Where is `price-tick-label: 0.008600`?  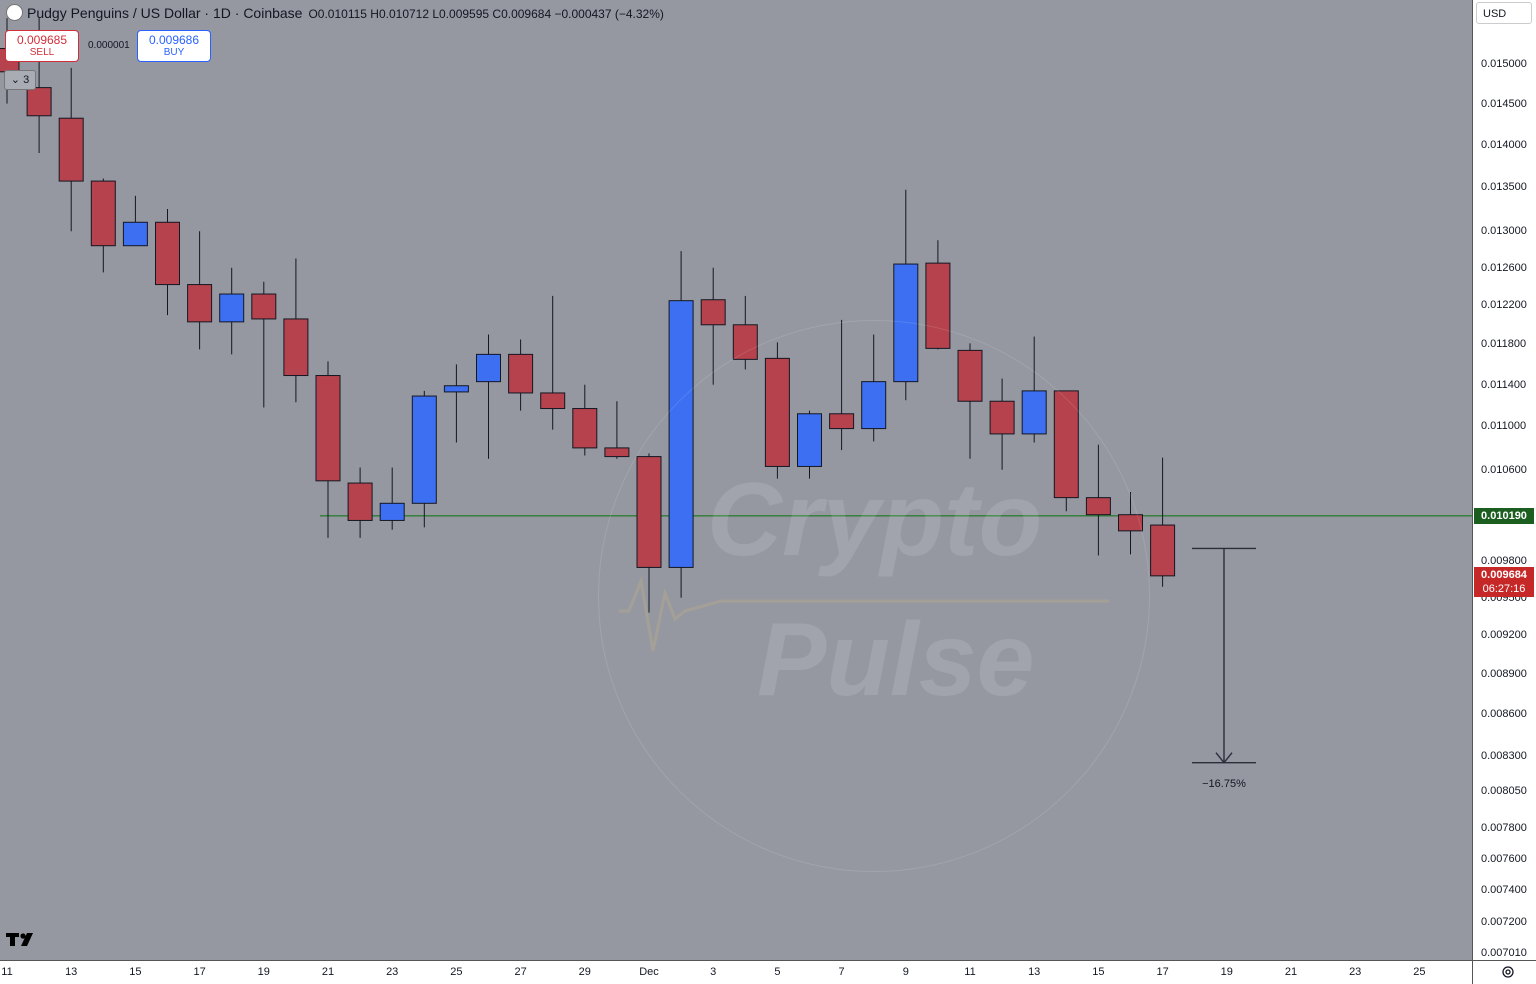 price-tick-label: 0.008600 is located at coordinates (1504, 714).